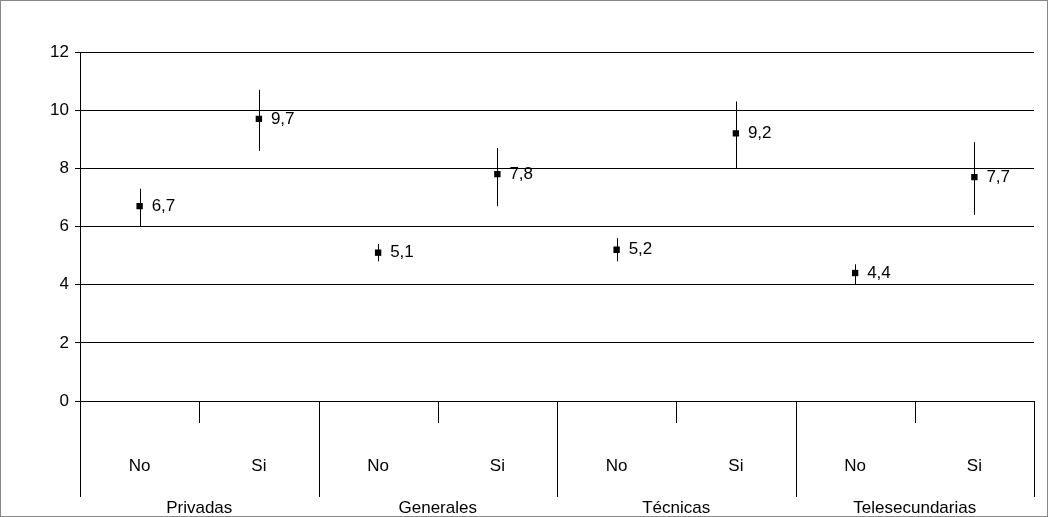 The image size is (1048, 517). What do you see at coordinates (64, 284) in the screenshot?
I see `y-tick-label: 4` at bounding box center [64, 284].